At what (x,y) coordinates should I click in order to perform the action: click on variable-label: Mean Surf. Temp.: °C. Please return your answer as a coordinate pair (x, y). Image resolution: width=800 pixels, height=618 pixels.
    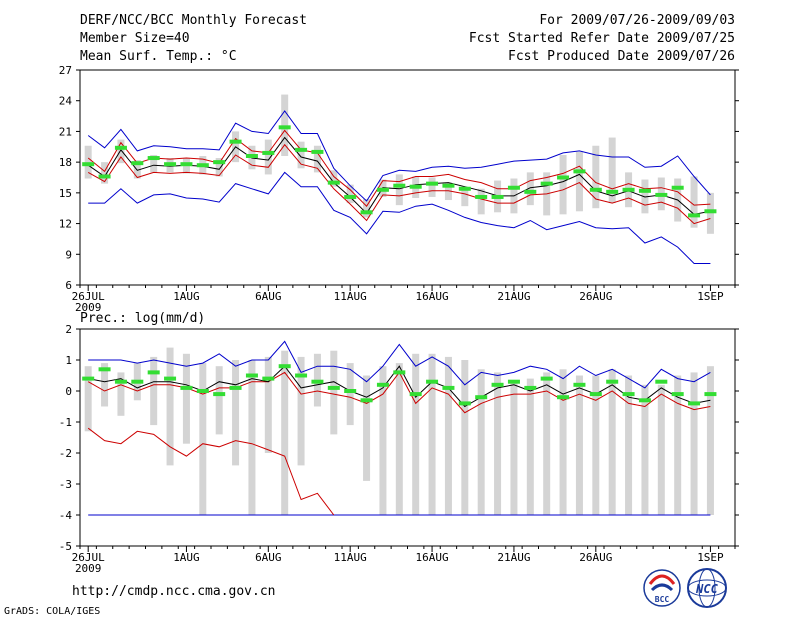
    Looking at the image, I should click on (158, 56).